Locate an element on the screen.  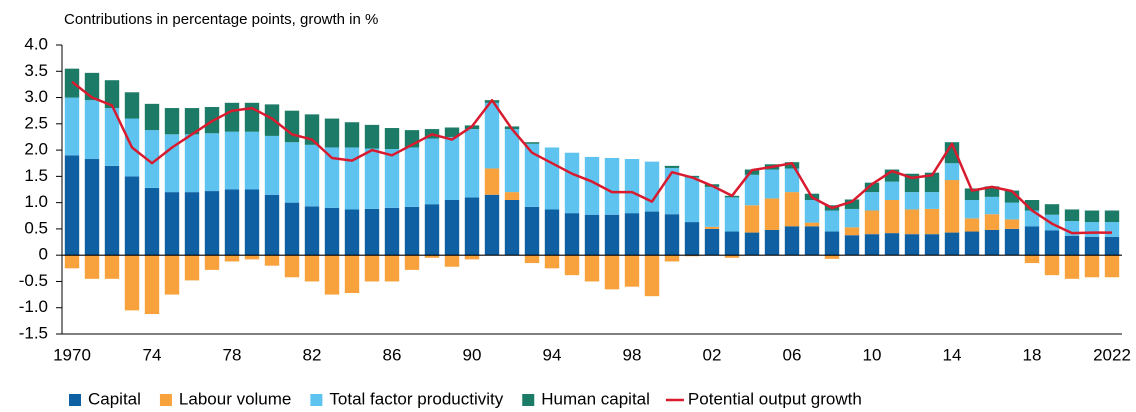
y-tick-label: 3.0 is located at coordinates (36, 96).